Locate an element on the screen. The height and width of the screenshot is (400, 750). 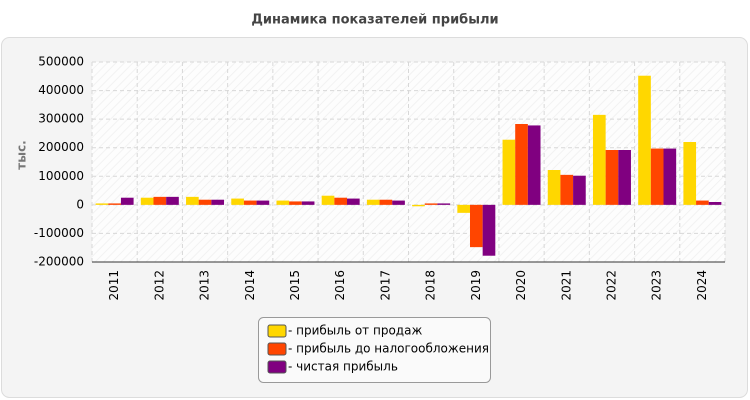
x-tick-label: 2013 is located at coordinates (205, 285).